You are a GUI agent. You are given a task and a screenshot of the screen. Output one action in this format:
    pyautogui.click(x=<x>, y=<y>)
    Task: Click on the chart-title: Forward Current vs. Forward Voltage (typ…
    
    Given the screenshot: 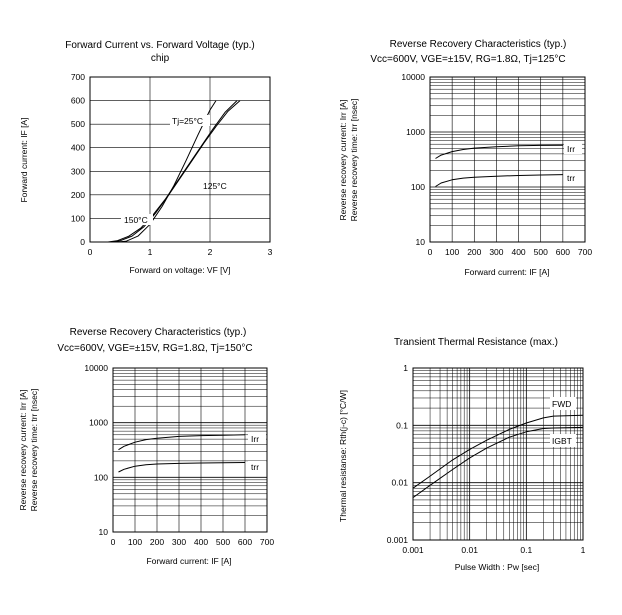 What is the action you would take?
    pyautogui.click(x=160, y=45)
    